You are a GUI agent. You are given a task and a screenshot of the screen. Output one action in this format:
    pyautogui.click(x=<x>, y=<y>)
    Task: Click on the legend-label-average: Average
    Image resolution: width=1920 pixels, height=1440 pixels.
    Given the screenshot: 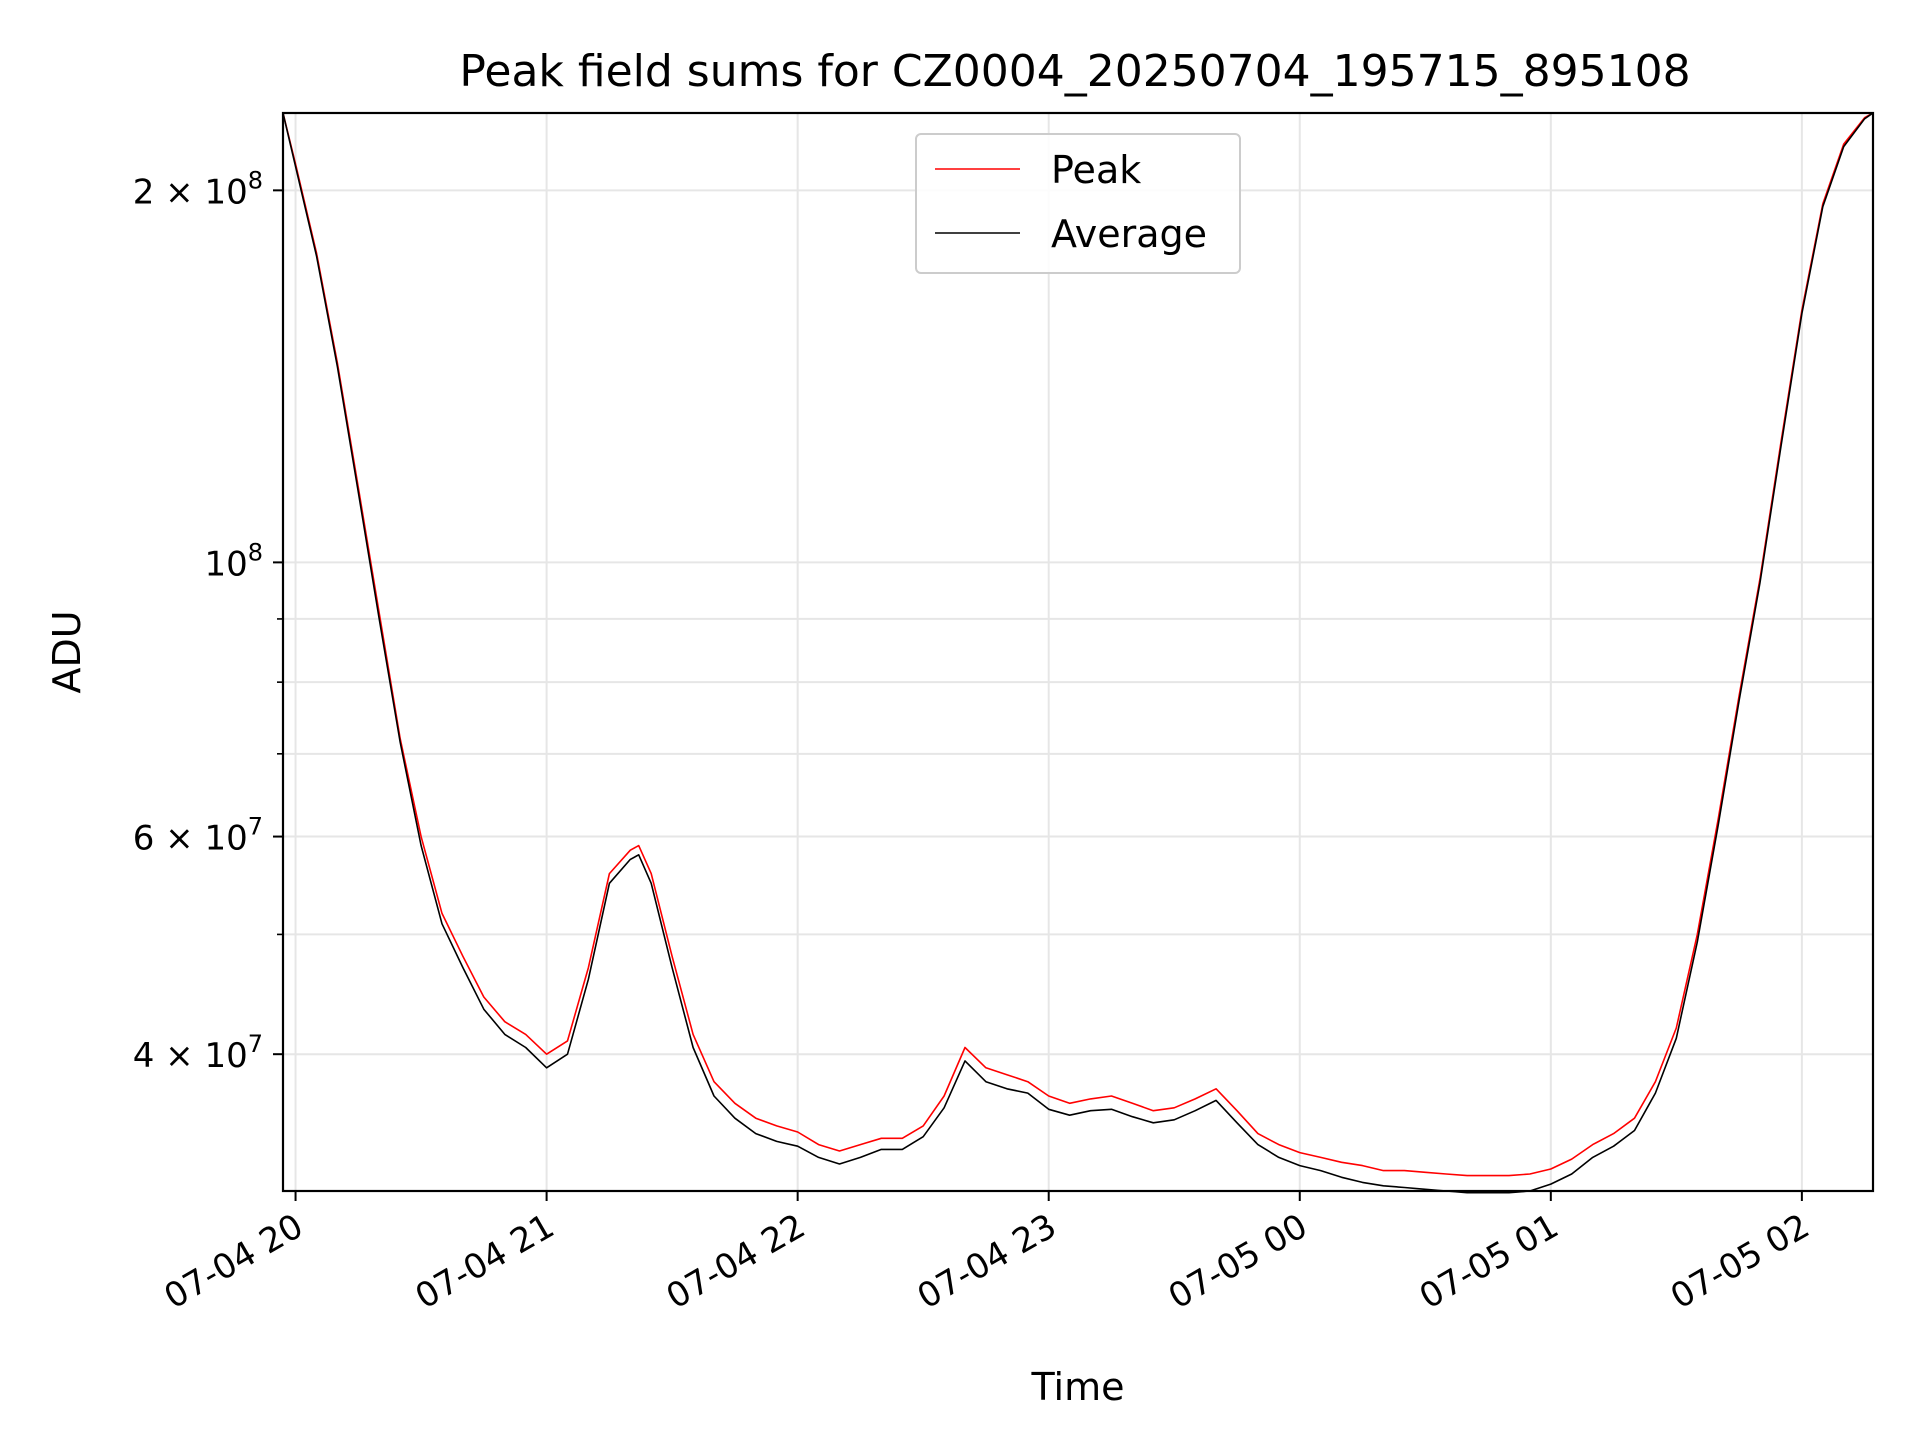 What is the action you would take?
    pyautogui.click(x=1129, y=234)
    